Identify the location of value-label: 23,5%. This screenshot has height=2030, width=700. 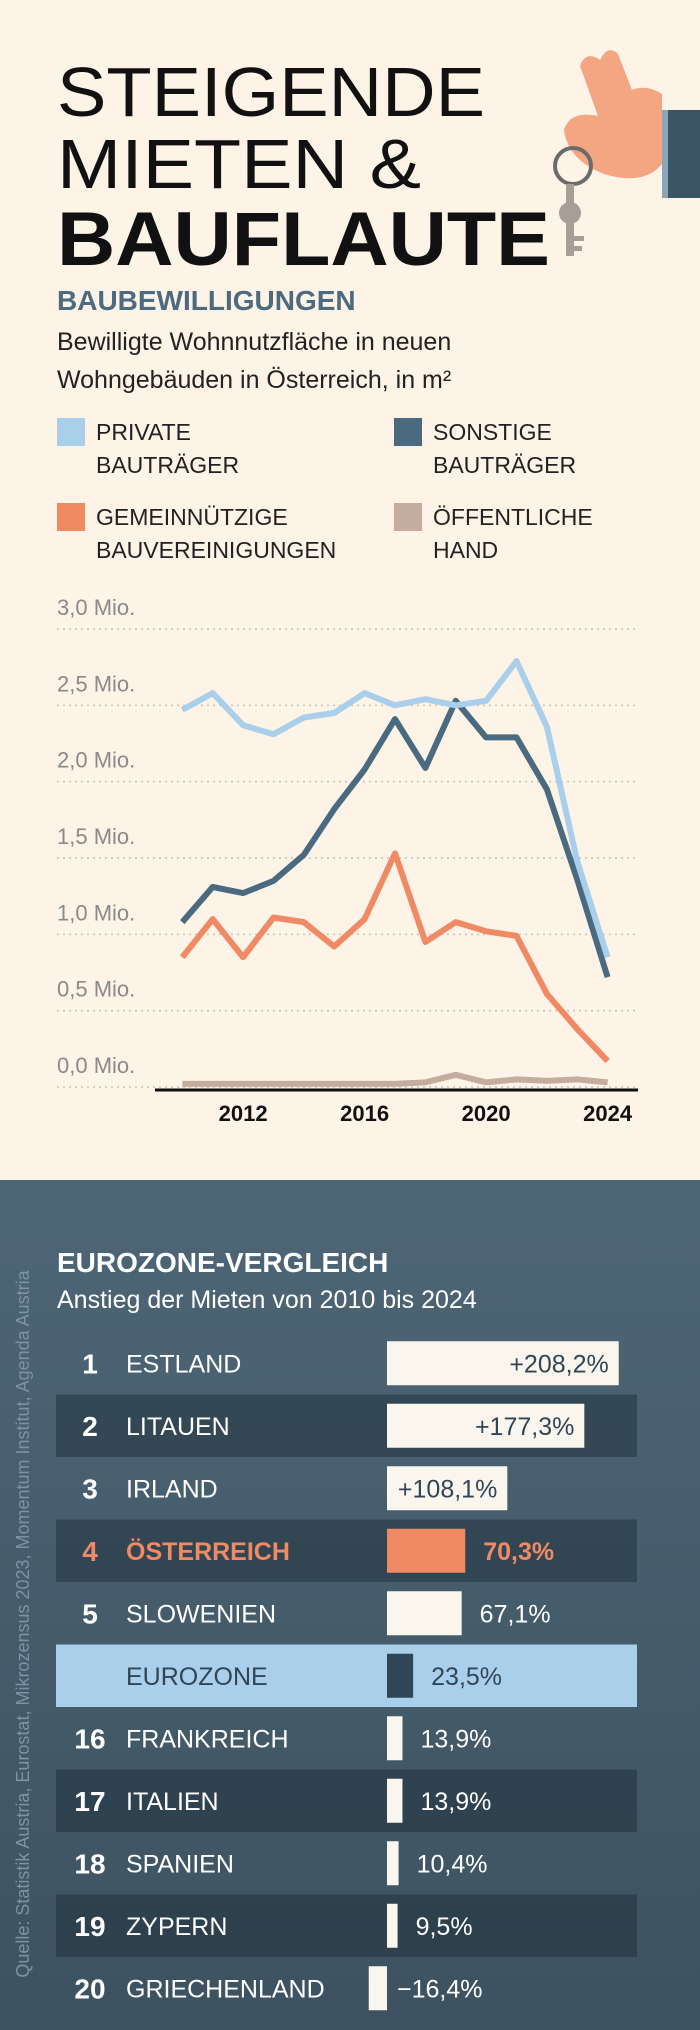
(466, 1677).